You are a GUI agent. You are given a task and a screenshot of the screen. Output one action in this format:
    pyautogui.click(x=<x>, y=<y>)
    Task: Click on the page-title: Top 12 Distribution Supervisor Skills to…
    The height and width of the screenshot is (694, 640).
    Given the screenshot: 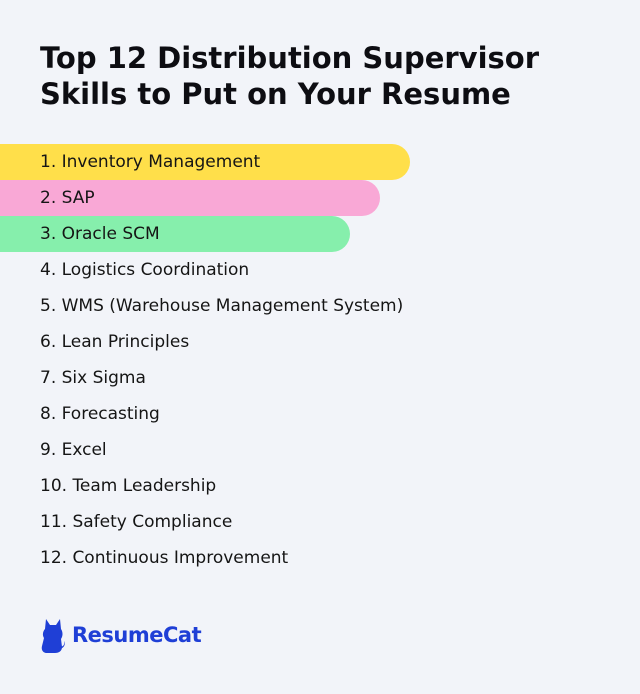 What is the action you would take?
    pyautogui.click(x=289, y=76)
    